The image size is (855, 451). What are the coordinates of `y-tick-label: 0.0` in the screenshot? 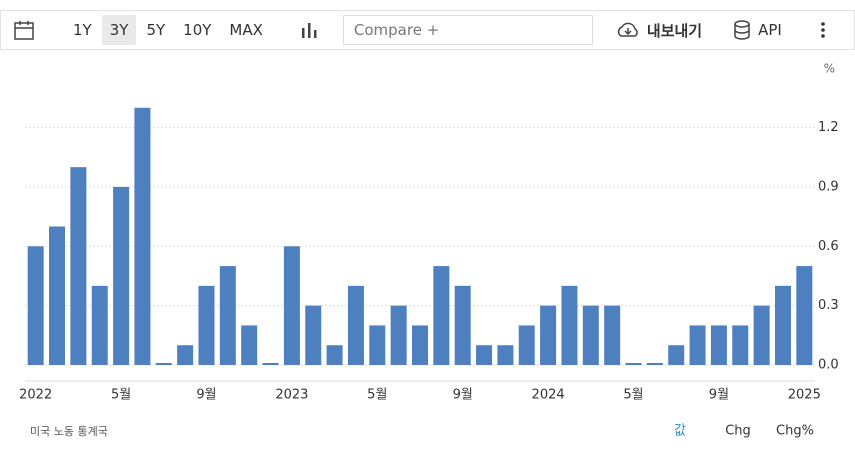 It's located at (828, 365).